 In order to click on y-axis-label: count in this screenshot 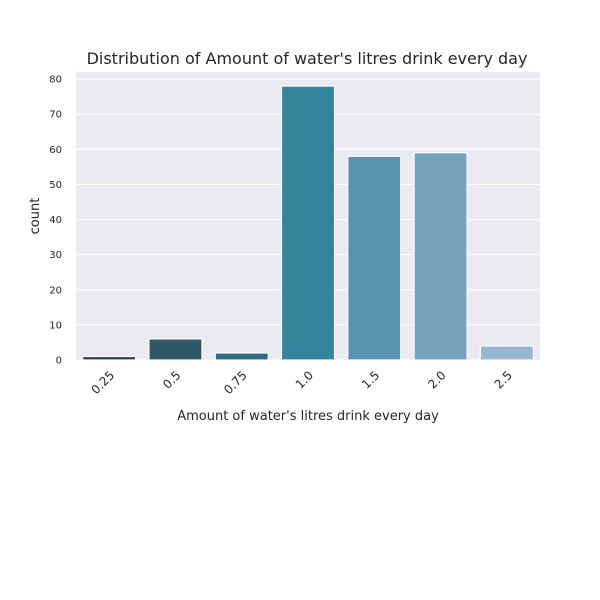, I will do `click(35, 216)`.